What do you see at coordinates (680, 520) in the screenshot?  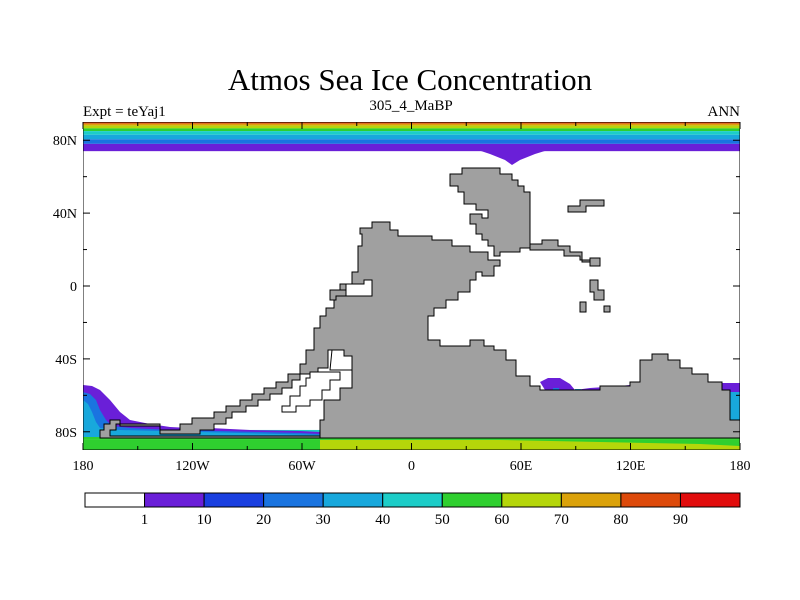 I see `colorbar-label-9: 90` at bounding box center [680, 520].